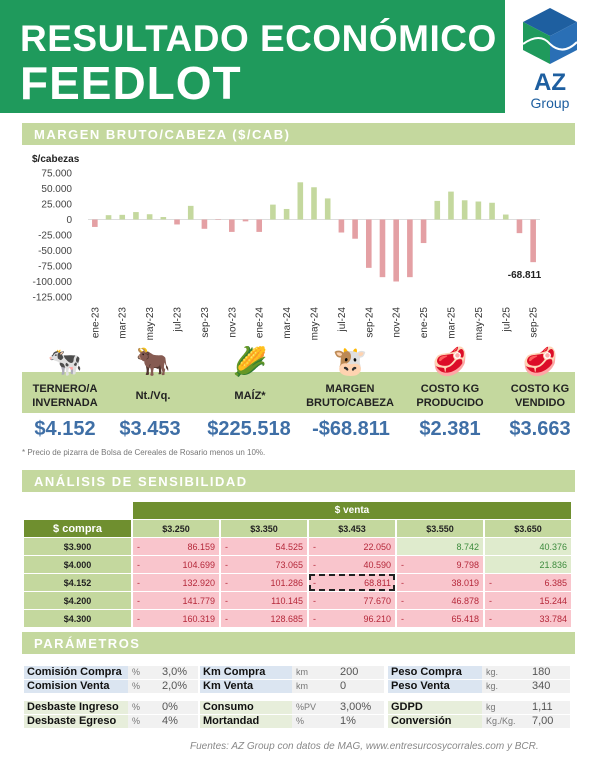 The height and width of the screenshot is (763, 600). What do you see at coordinates (298, 481) in the screenshot?
I see `section-sensitivity-header: ANÁLISIS DE SENSIBILIDAD` at bounding box center [298, 481].